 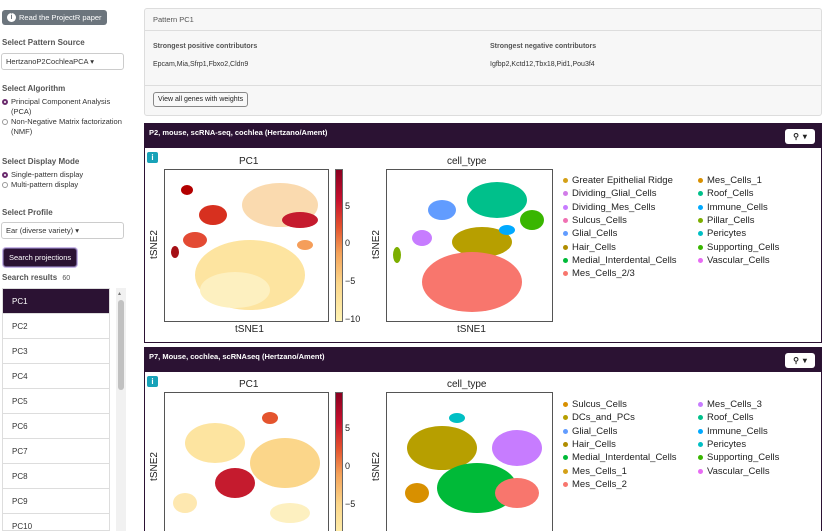 What do you see at coordinates (56, 351) in the screenshot?
I see `list-item: PC3` at bounding box center [56, 351].